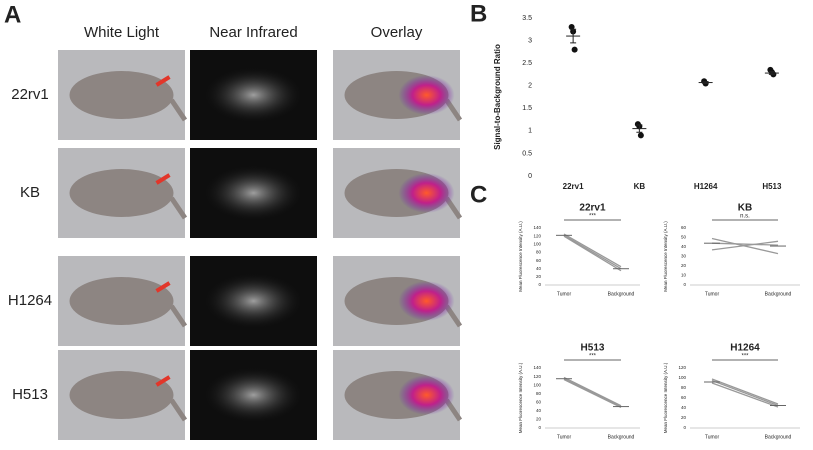 This screenshot has height=450, width=813. Describe the element at coordinates (640, 186) in the screenshot. I see `x-tick-label: KB` at that location.